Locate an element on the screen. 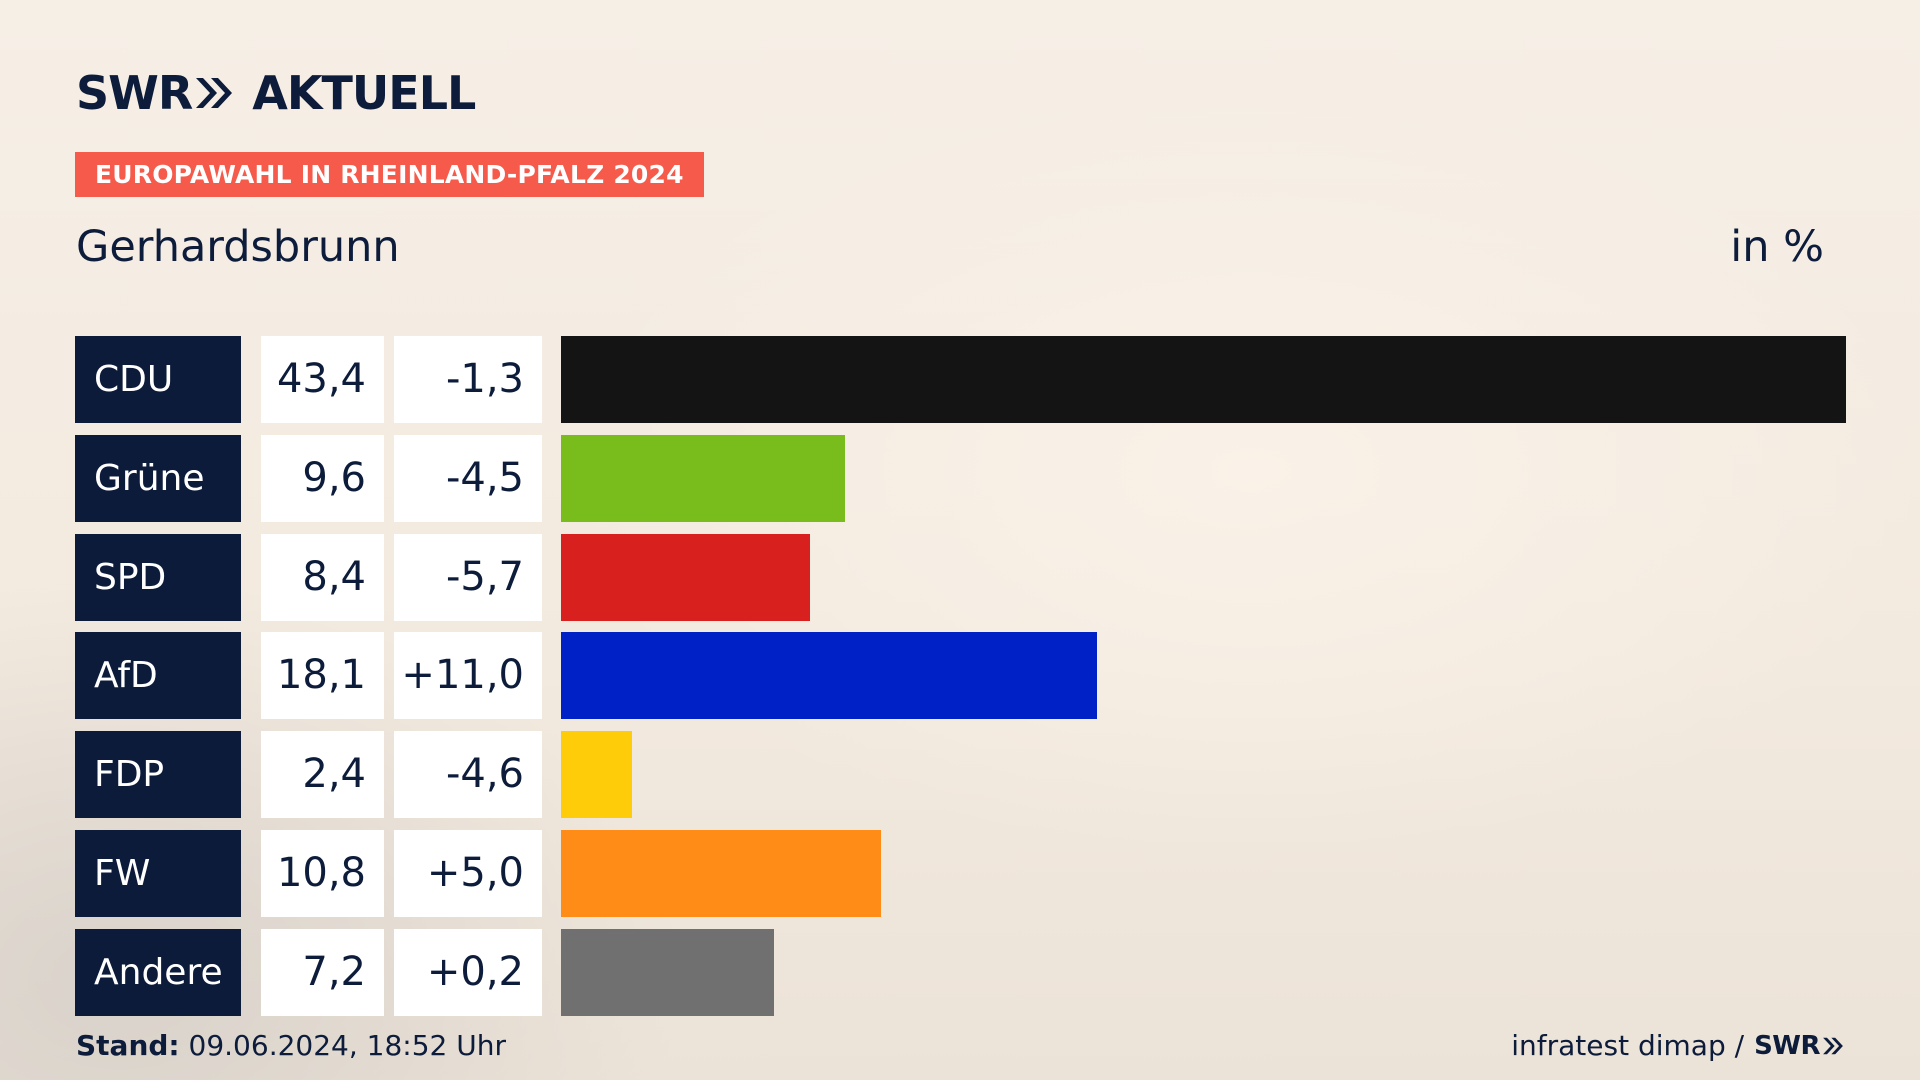 This screenshot has width=1920, height=1080. share-value: 2,4 is located at coordinates (322, 774).